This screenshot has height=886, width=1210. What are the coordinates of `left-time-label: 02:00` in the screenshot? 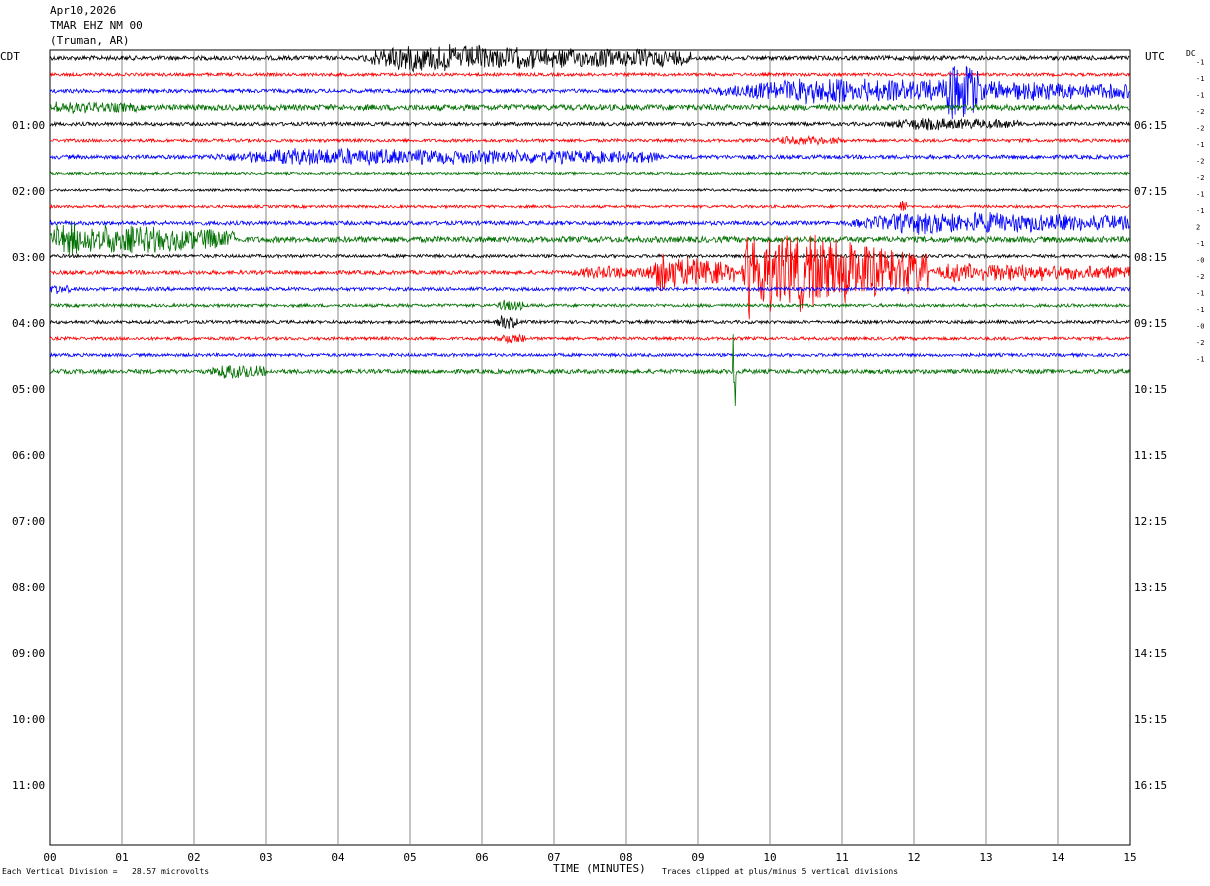 It's located at (28, 191).